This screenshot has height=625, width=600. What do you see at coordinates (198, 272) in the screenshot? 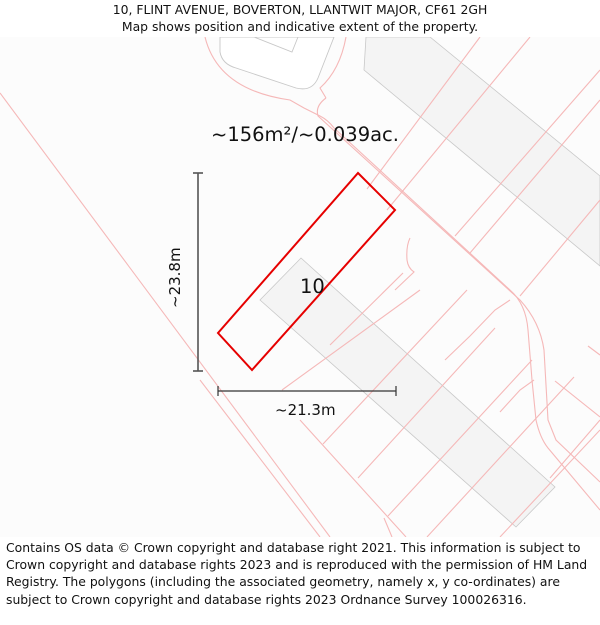
I see `vertical-measure-line` at bounding box center [198, 272].